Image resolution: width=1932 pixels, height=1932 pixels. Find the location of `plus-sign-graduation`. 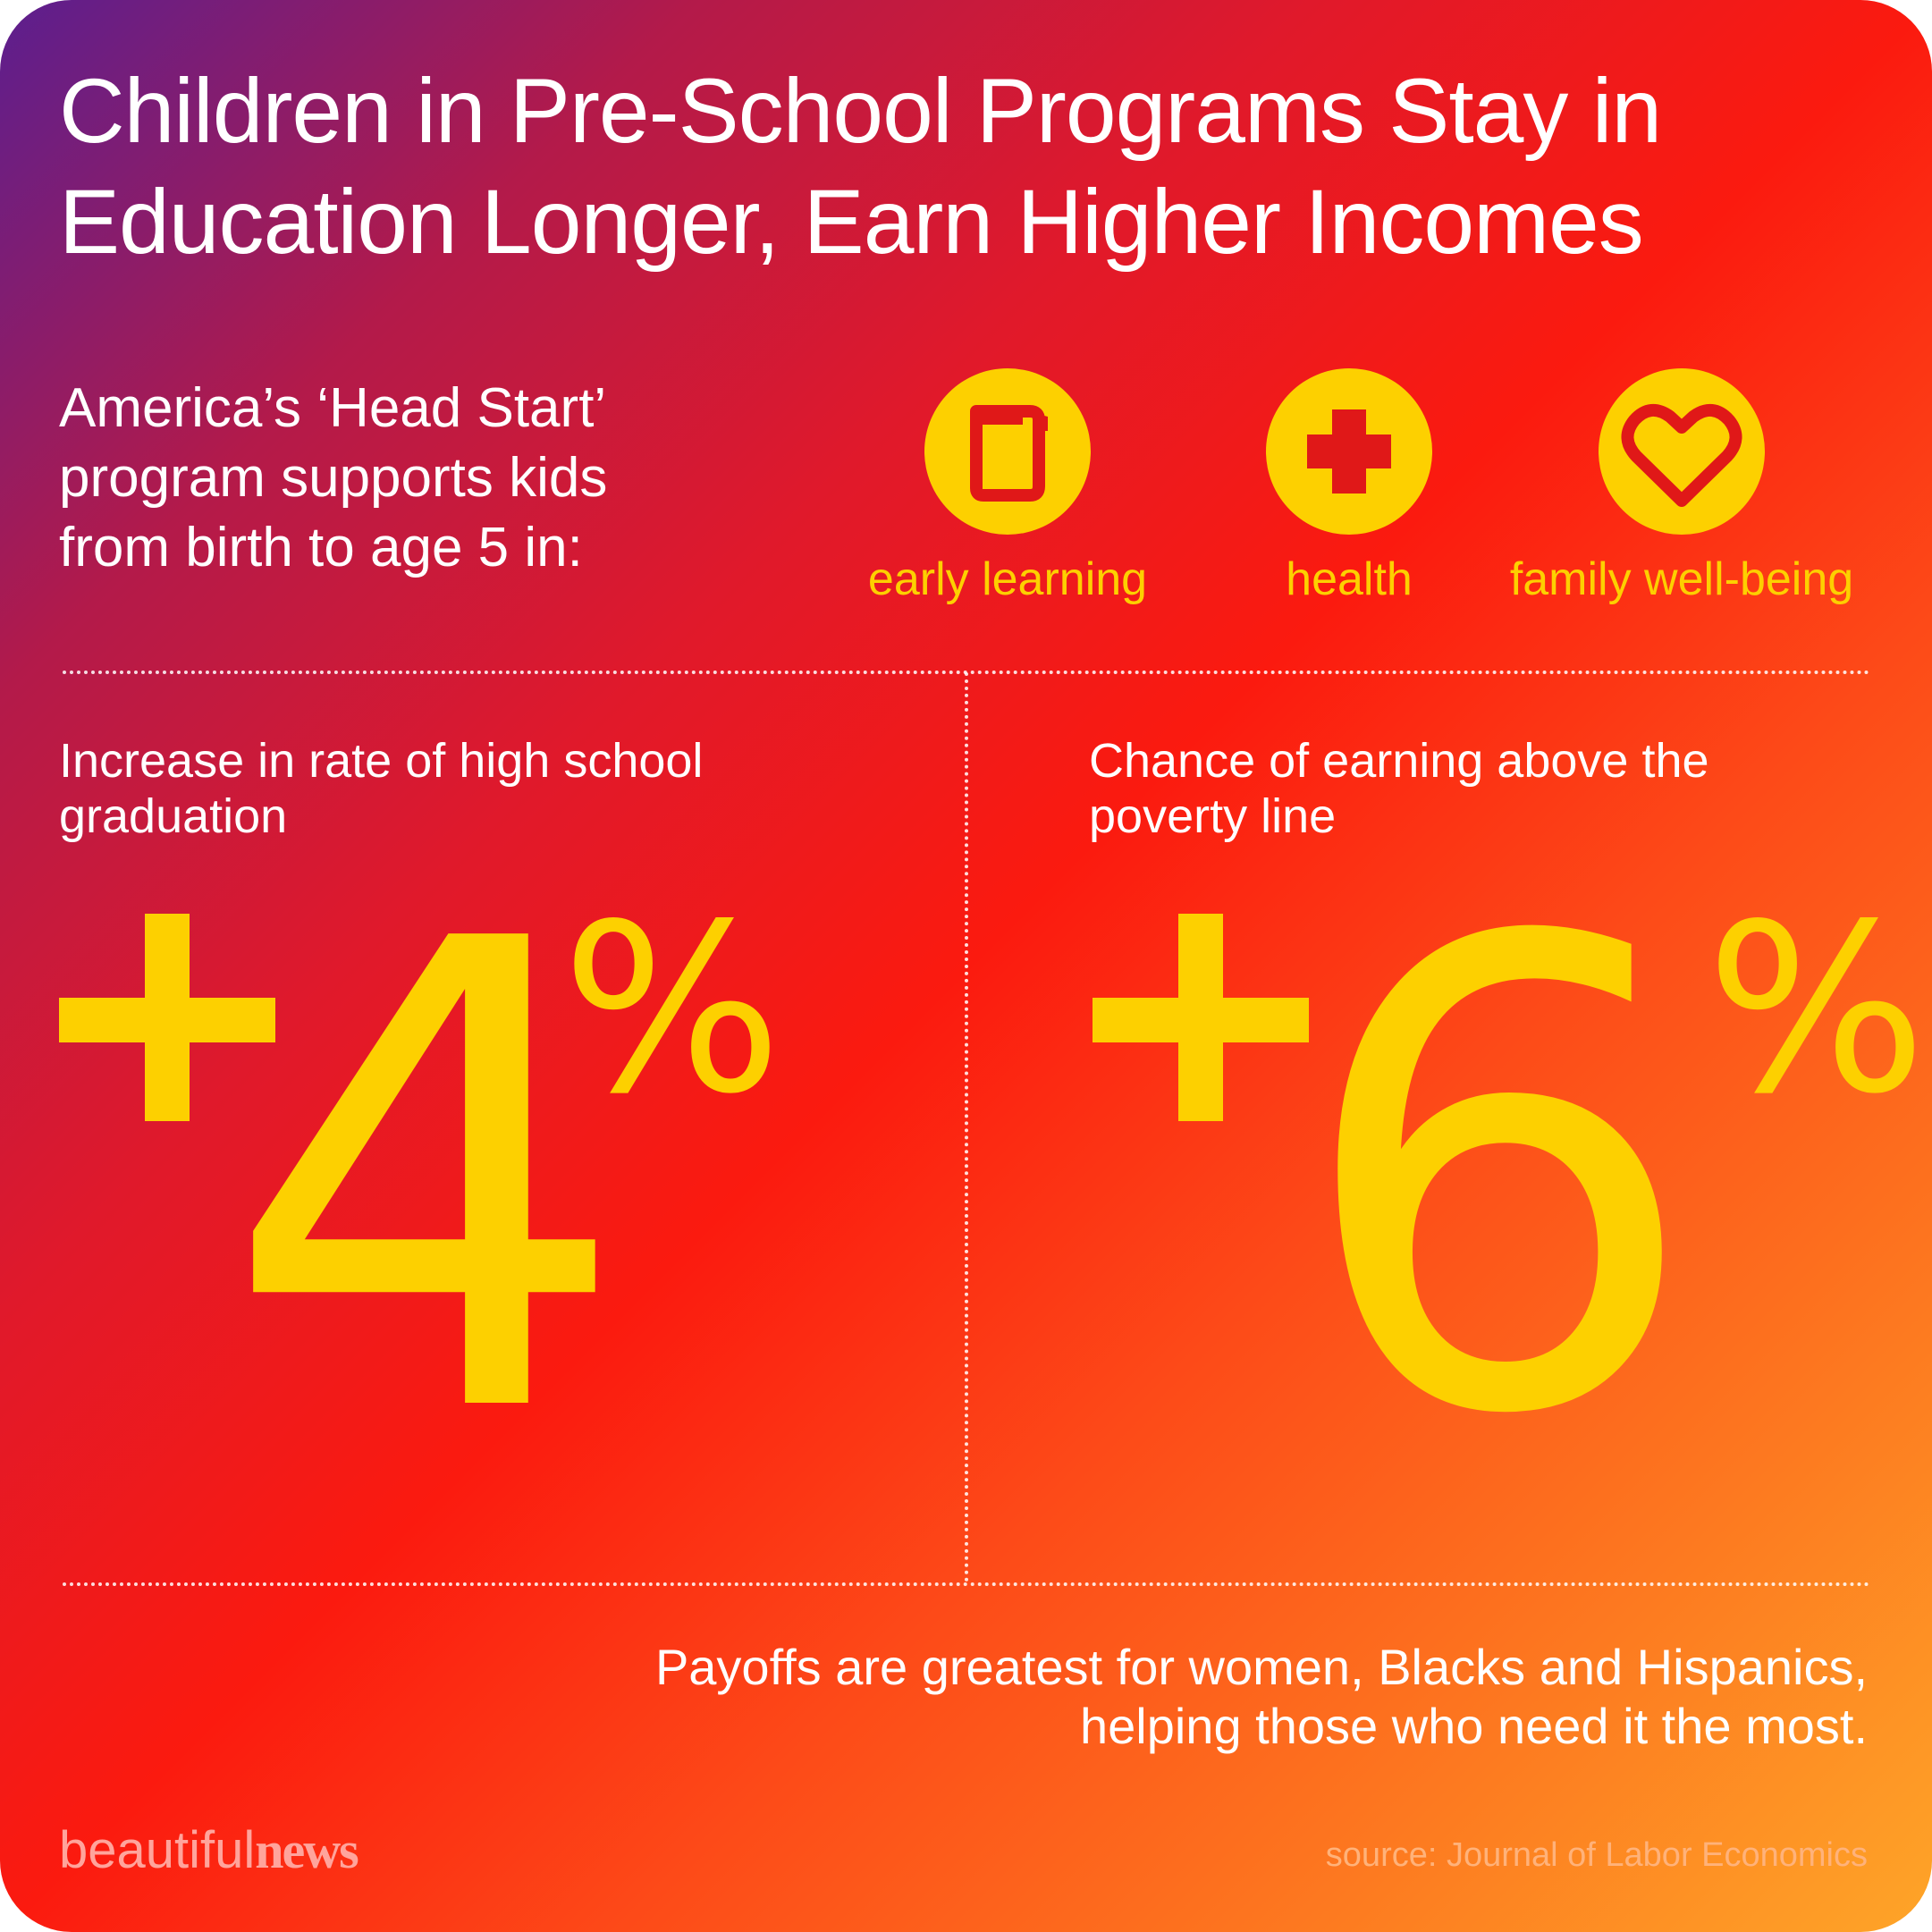

plus-sign-graduation is located at coordinates (167, 1017).